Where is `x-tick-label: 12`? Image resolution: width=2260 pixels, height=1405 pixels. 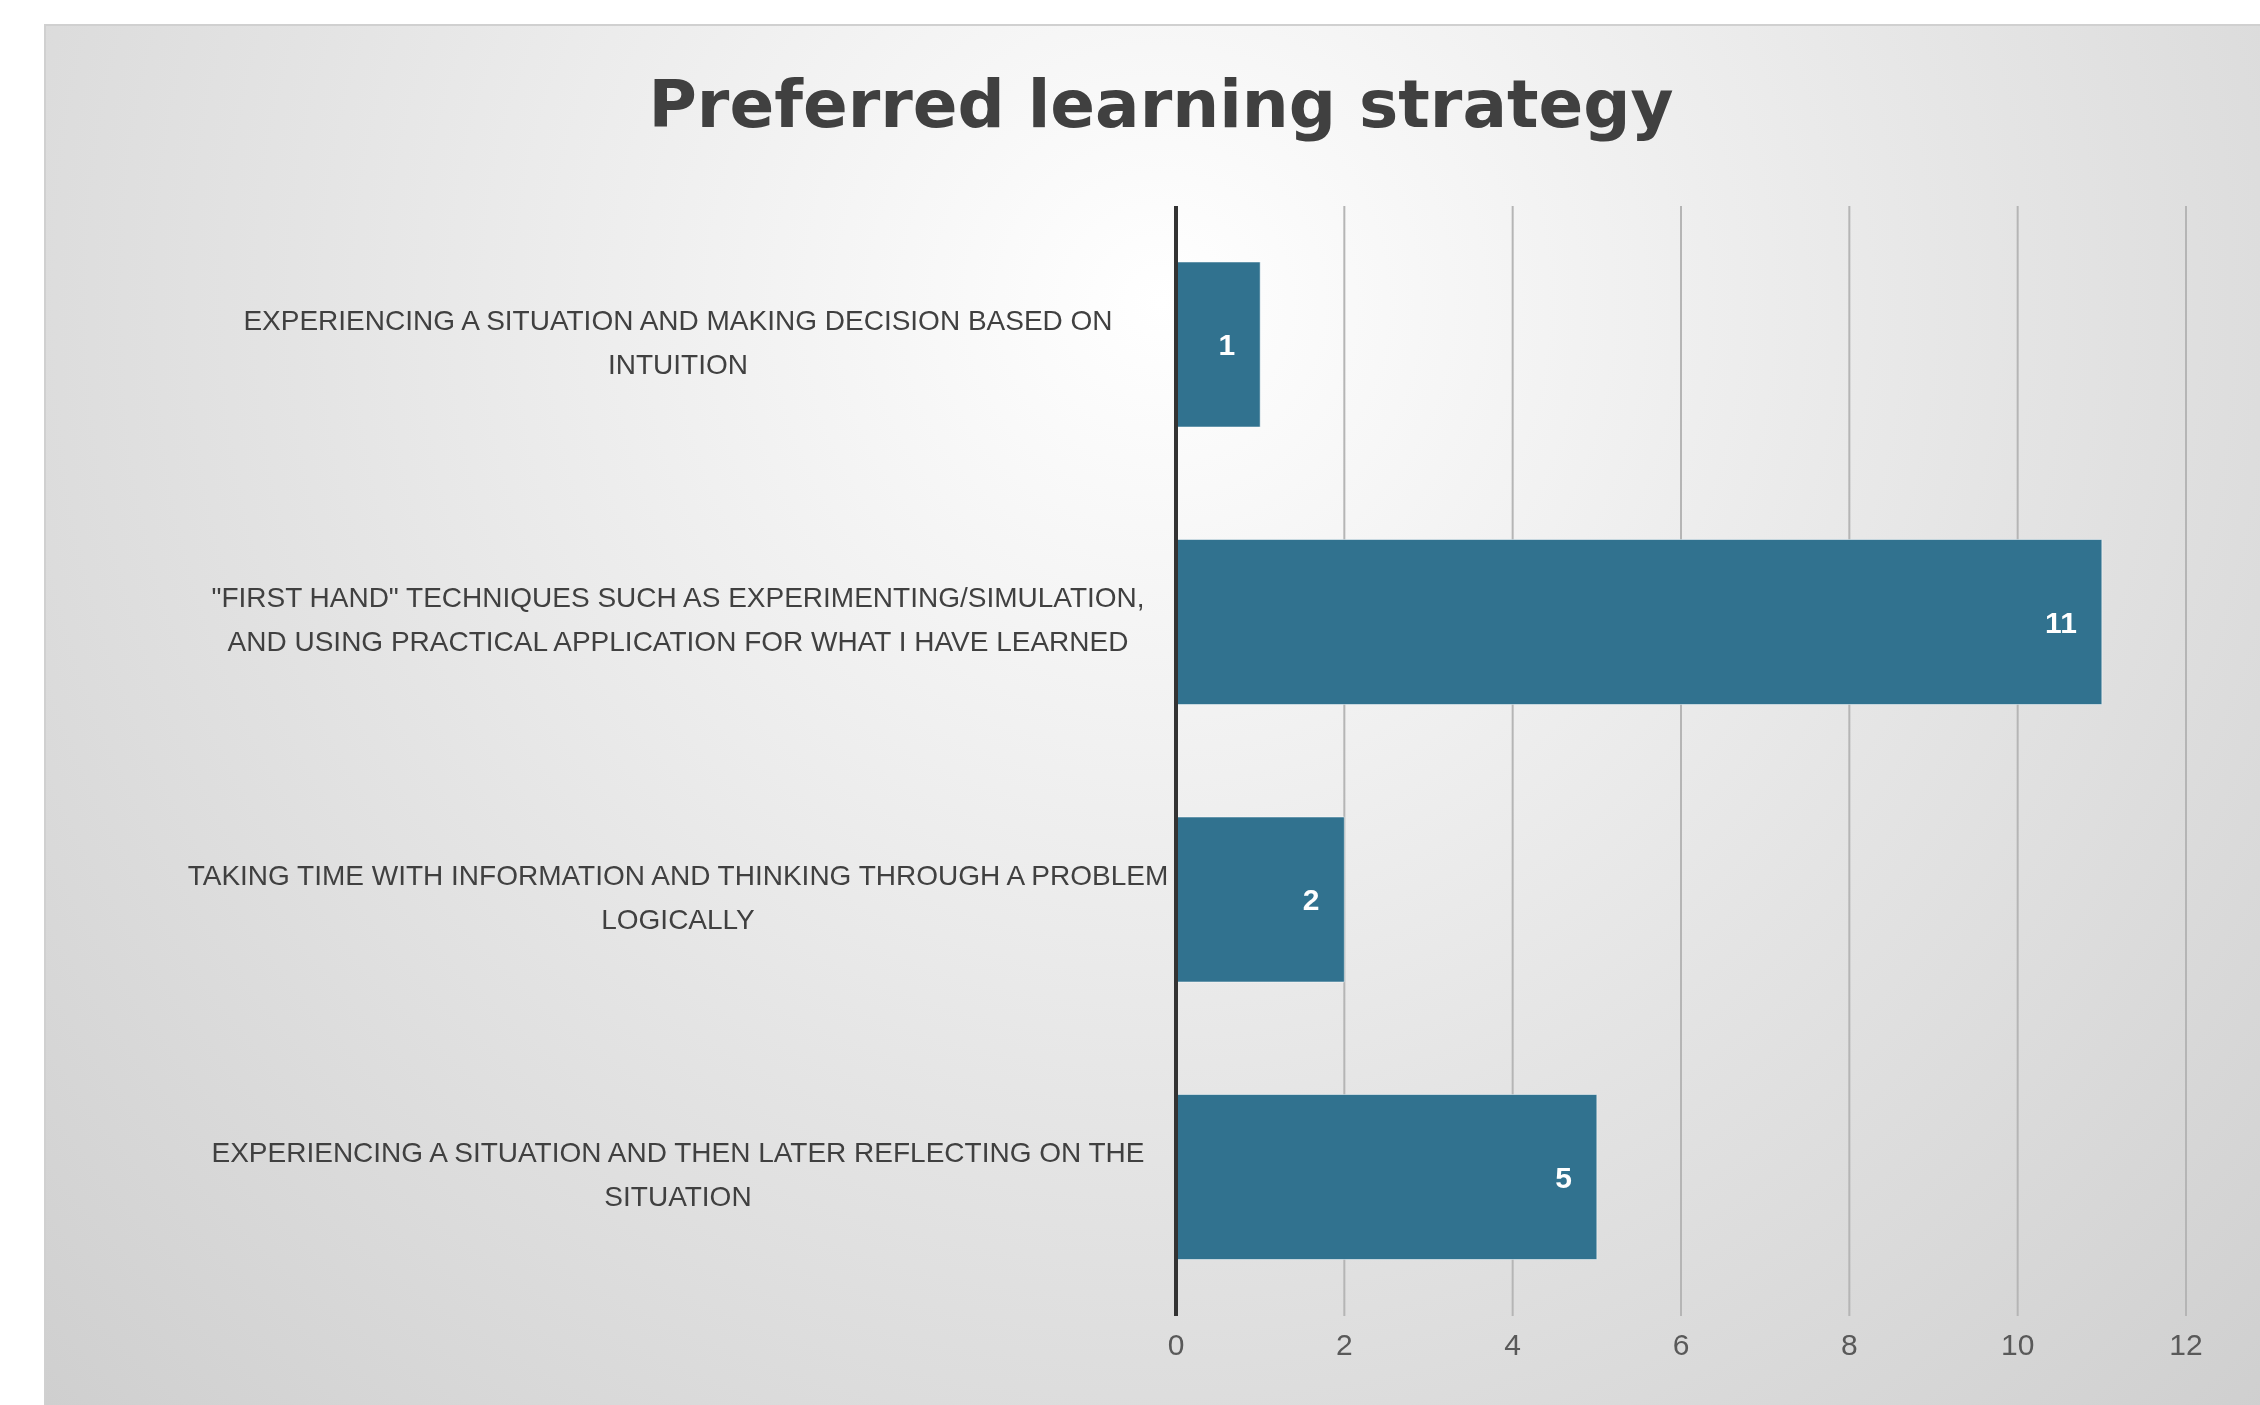 x-tick-label: 12 is located at coordinates (2186, 1345).